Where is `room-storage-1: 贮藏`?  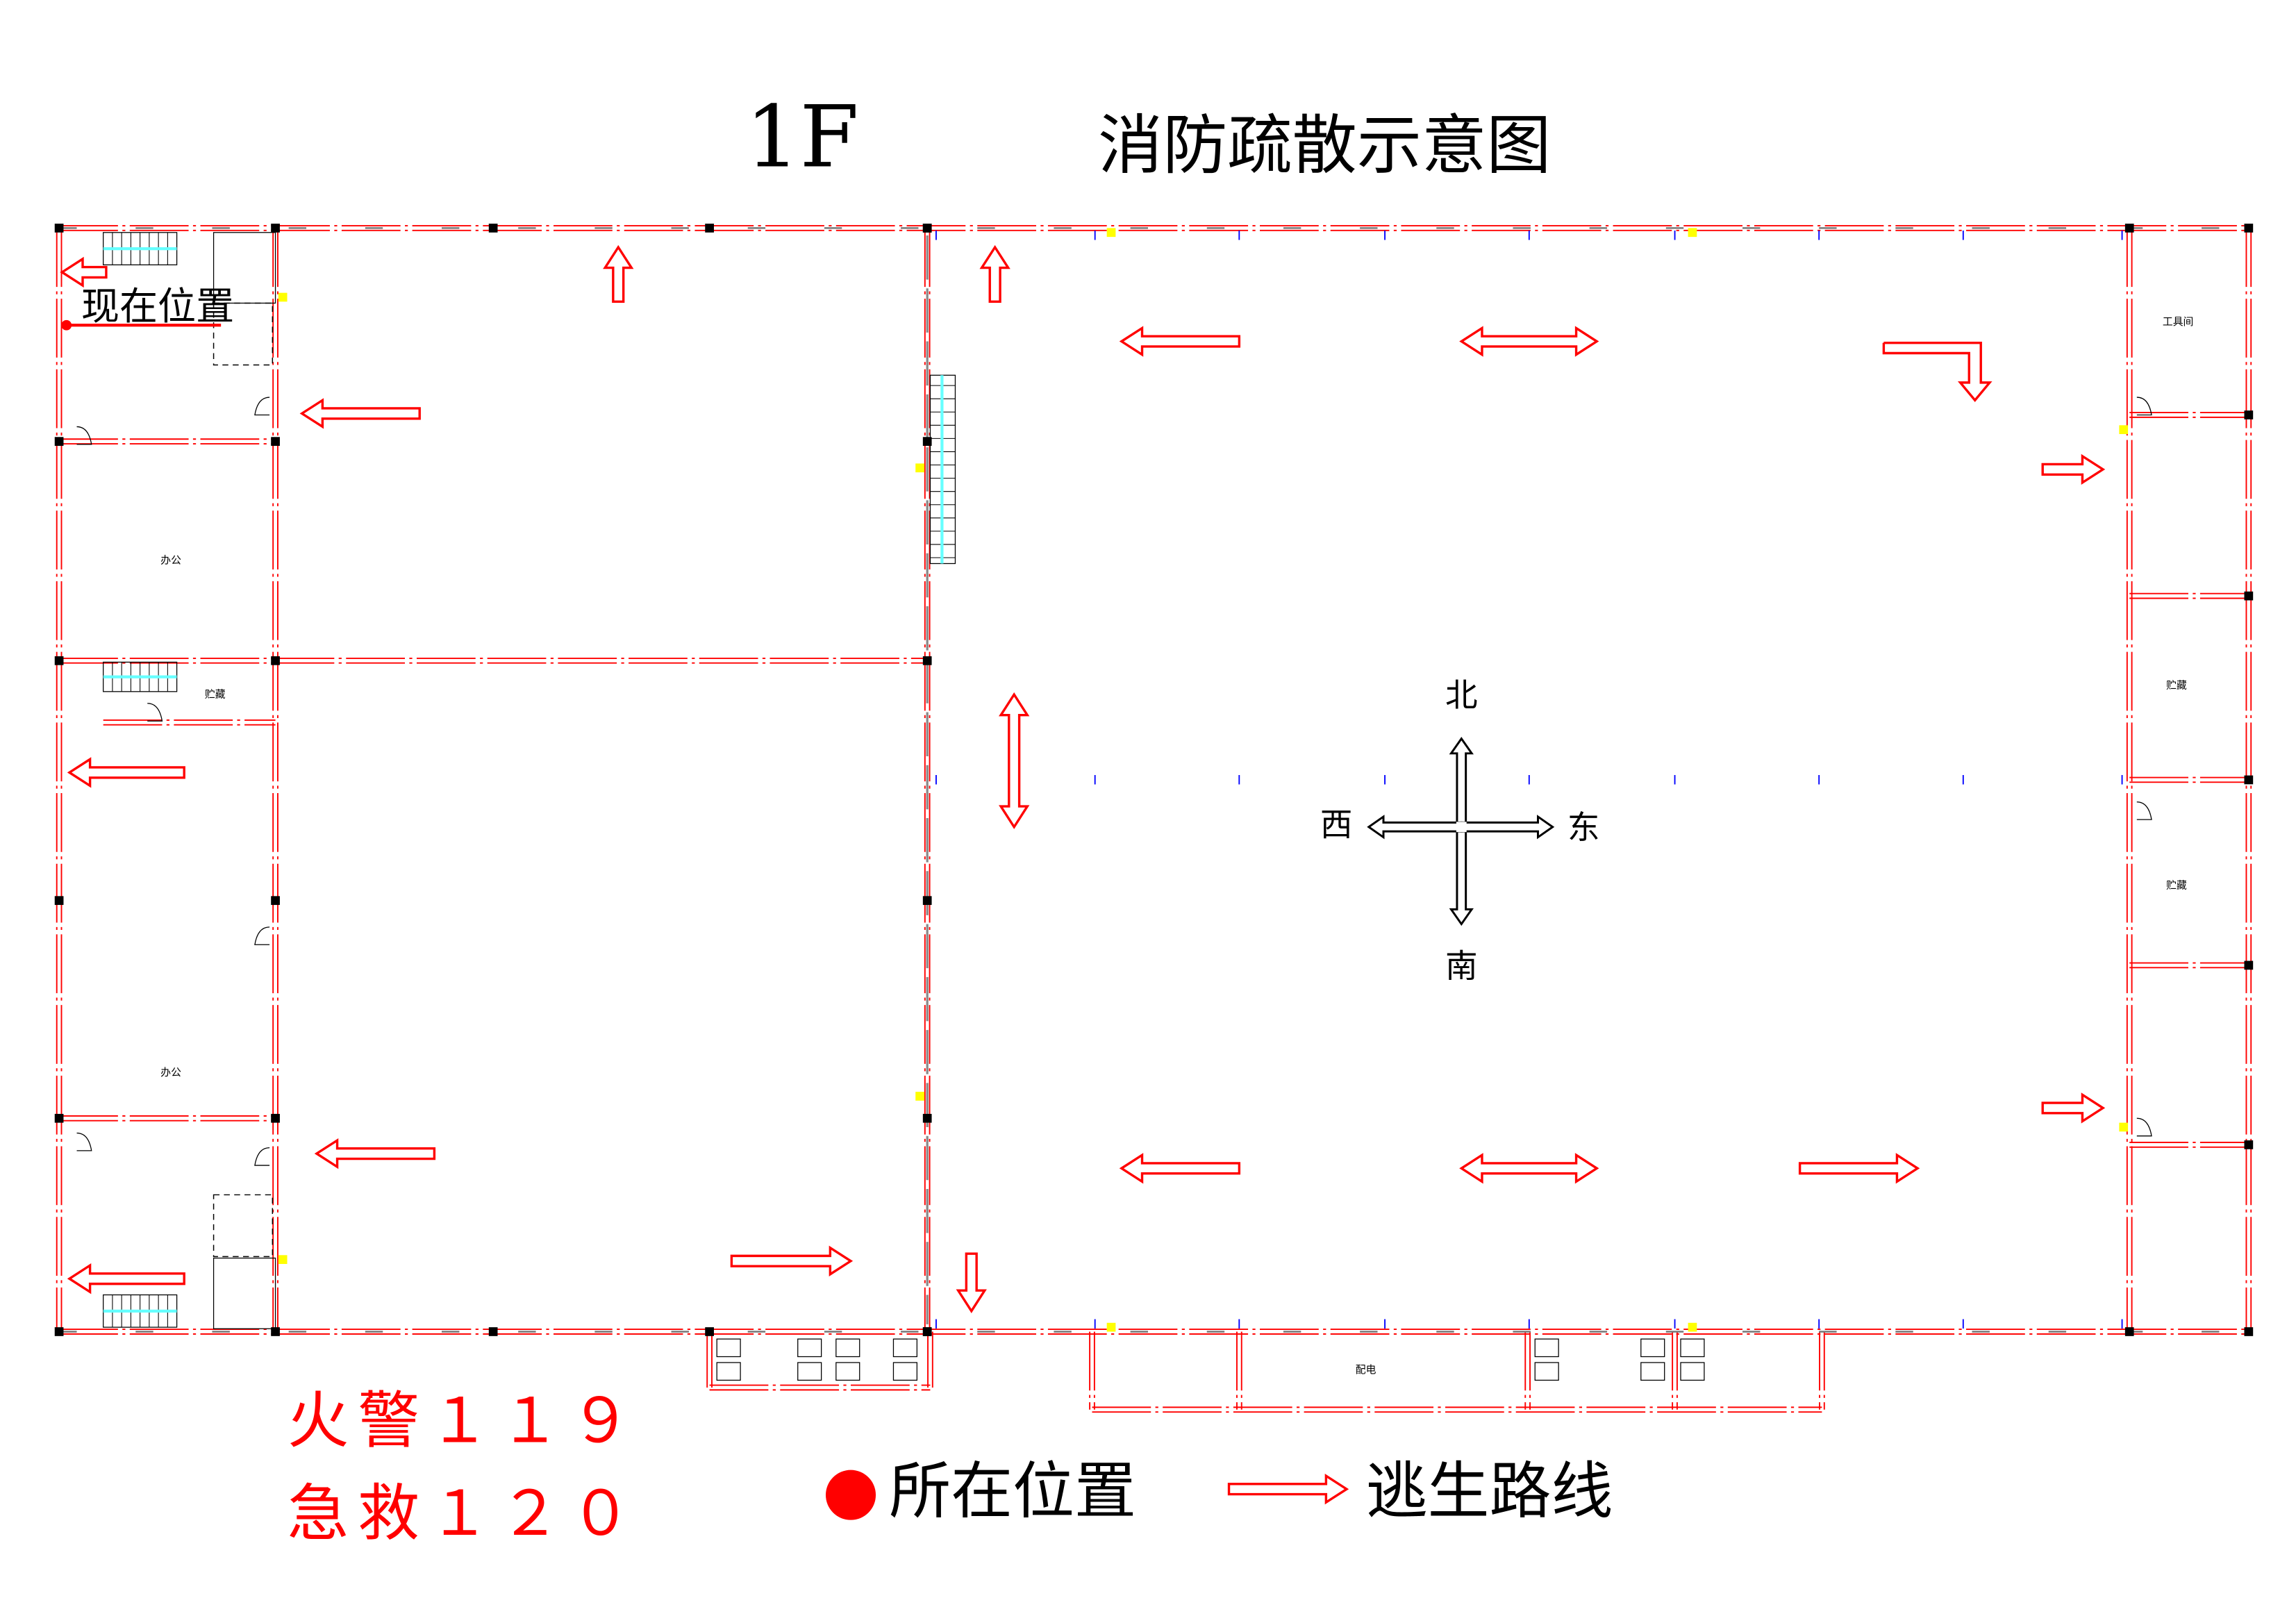
room-storage-1: 贮藏 is located at coordinates (216, 694).